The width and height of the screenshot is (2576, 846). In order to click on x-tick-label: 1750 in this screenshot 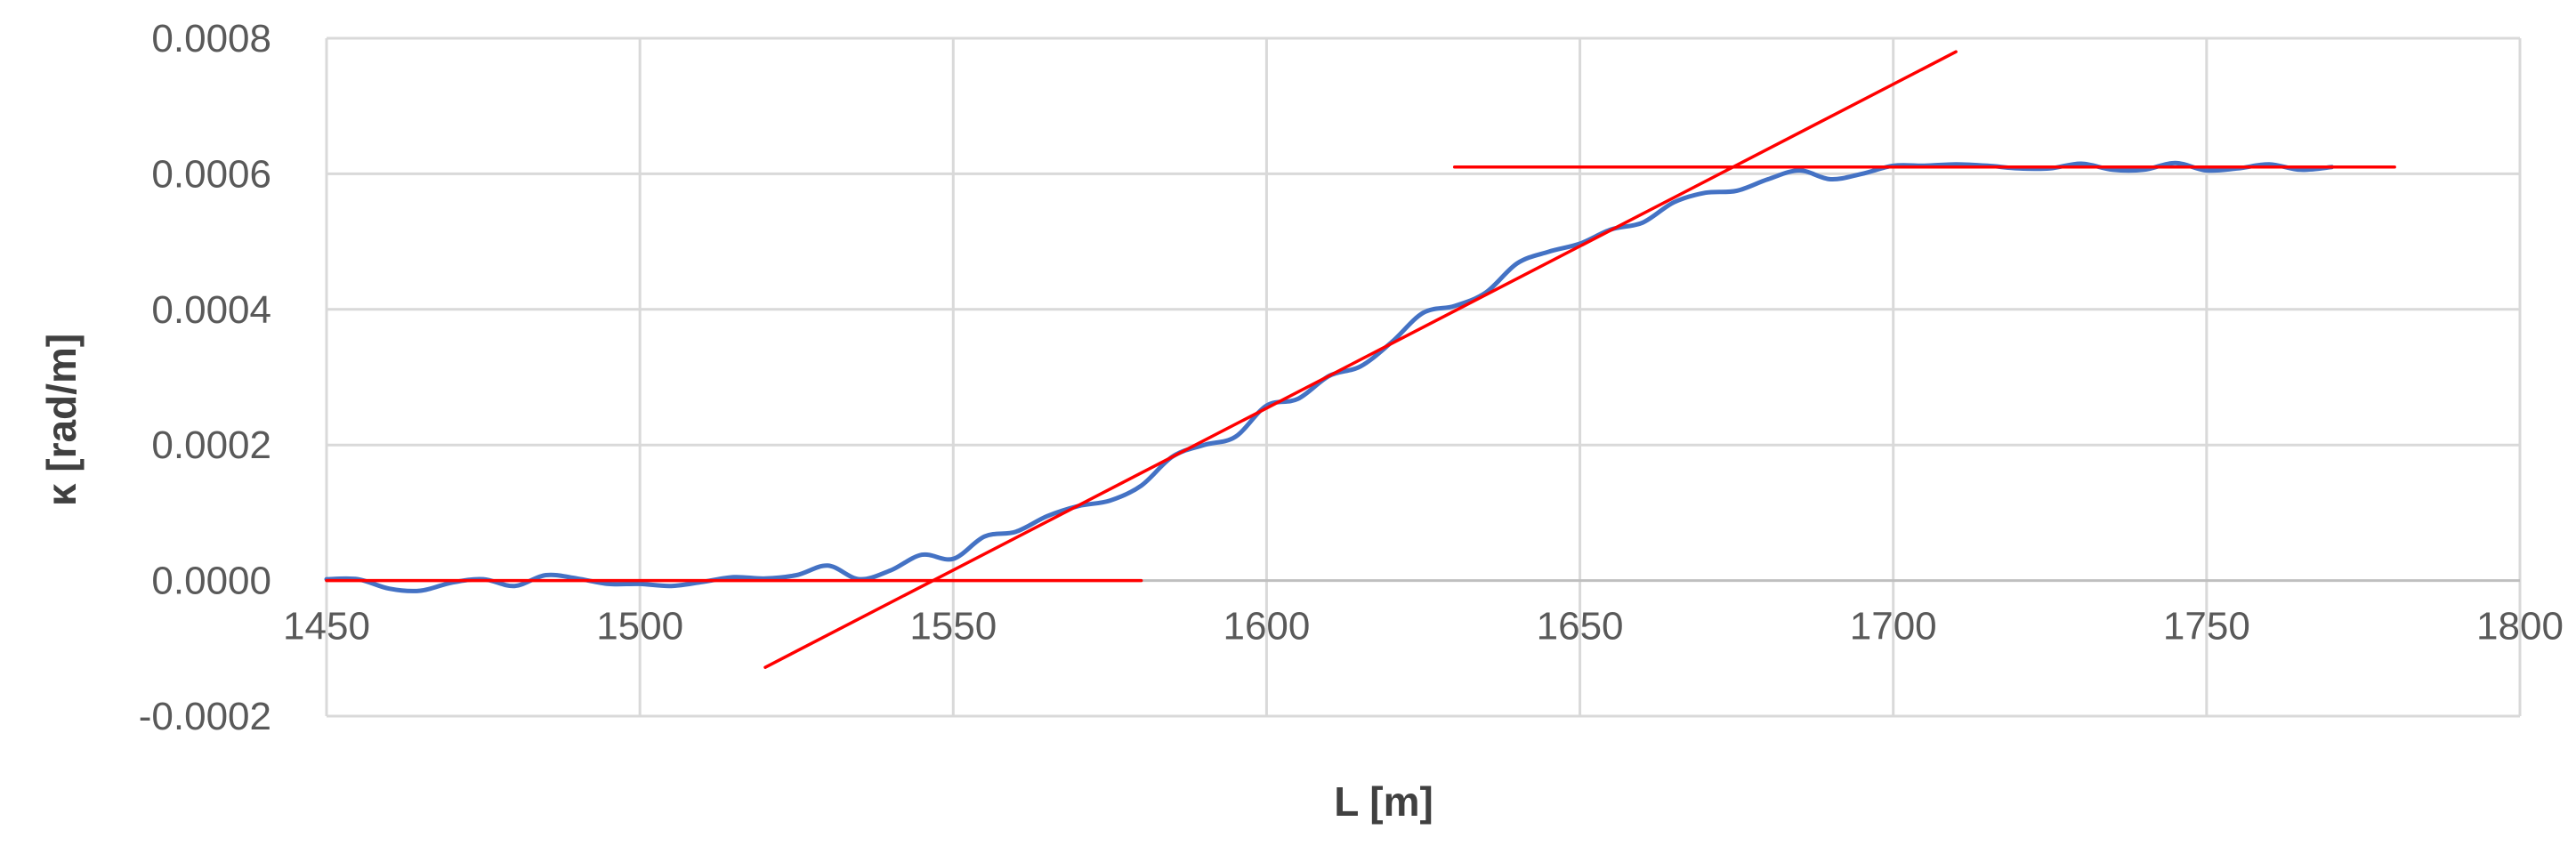, I will do `click(2206, 627)`.